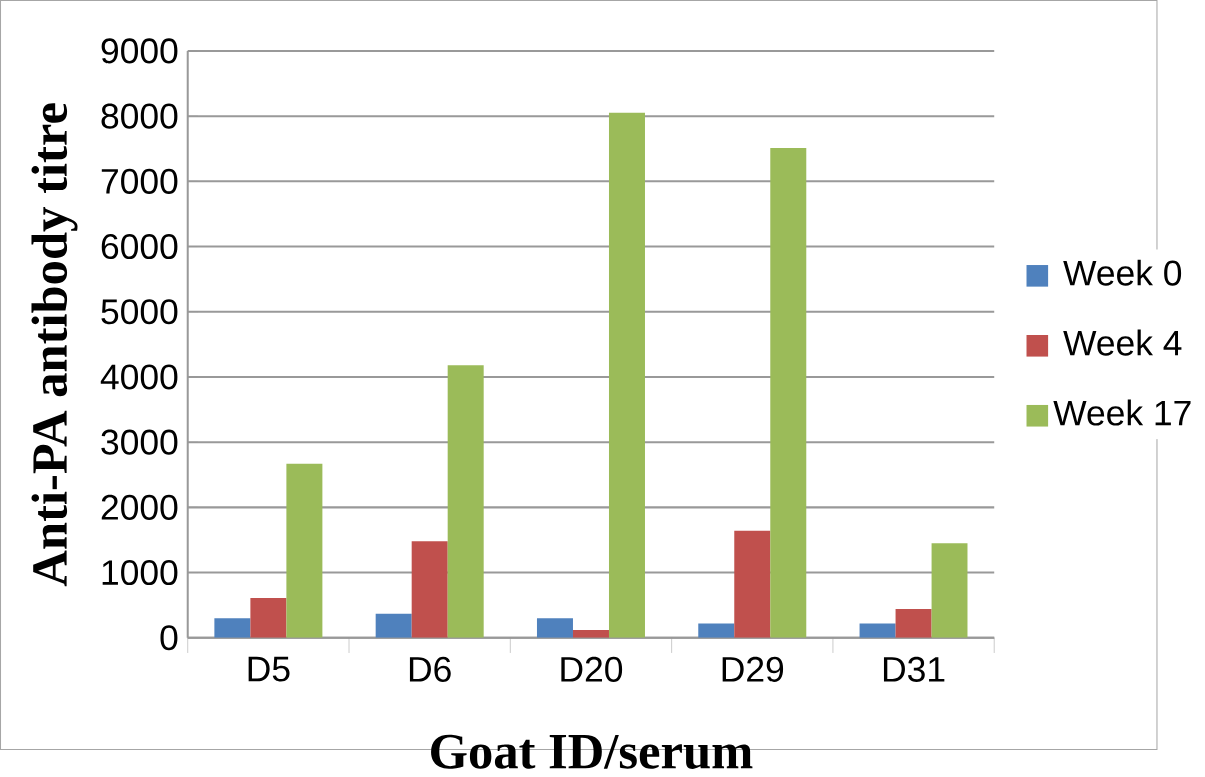 This screenshot has height=777, width=1205. I want to click on x-tick-label: D29, so click(753, 669).